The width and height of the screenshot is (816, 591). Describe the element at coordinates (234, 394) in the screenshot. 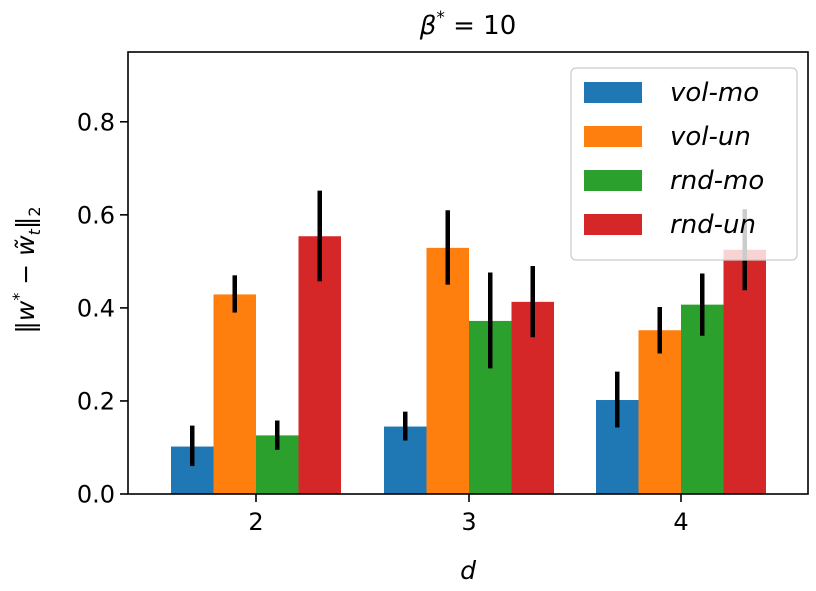

I see `bar-vol-un-d2` at that location.